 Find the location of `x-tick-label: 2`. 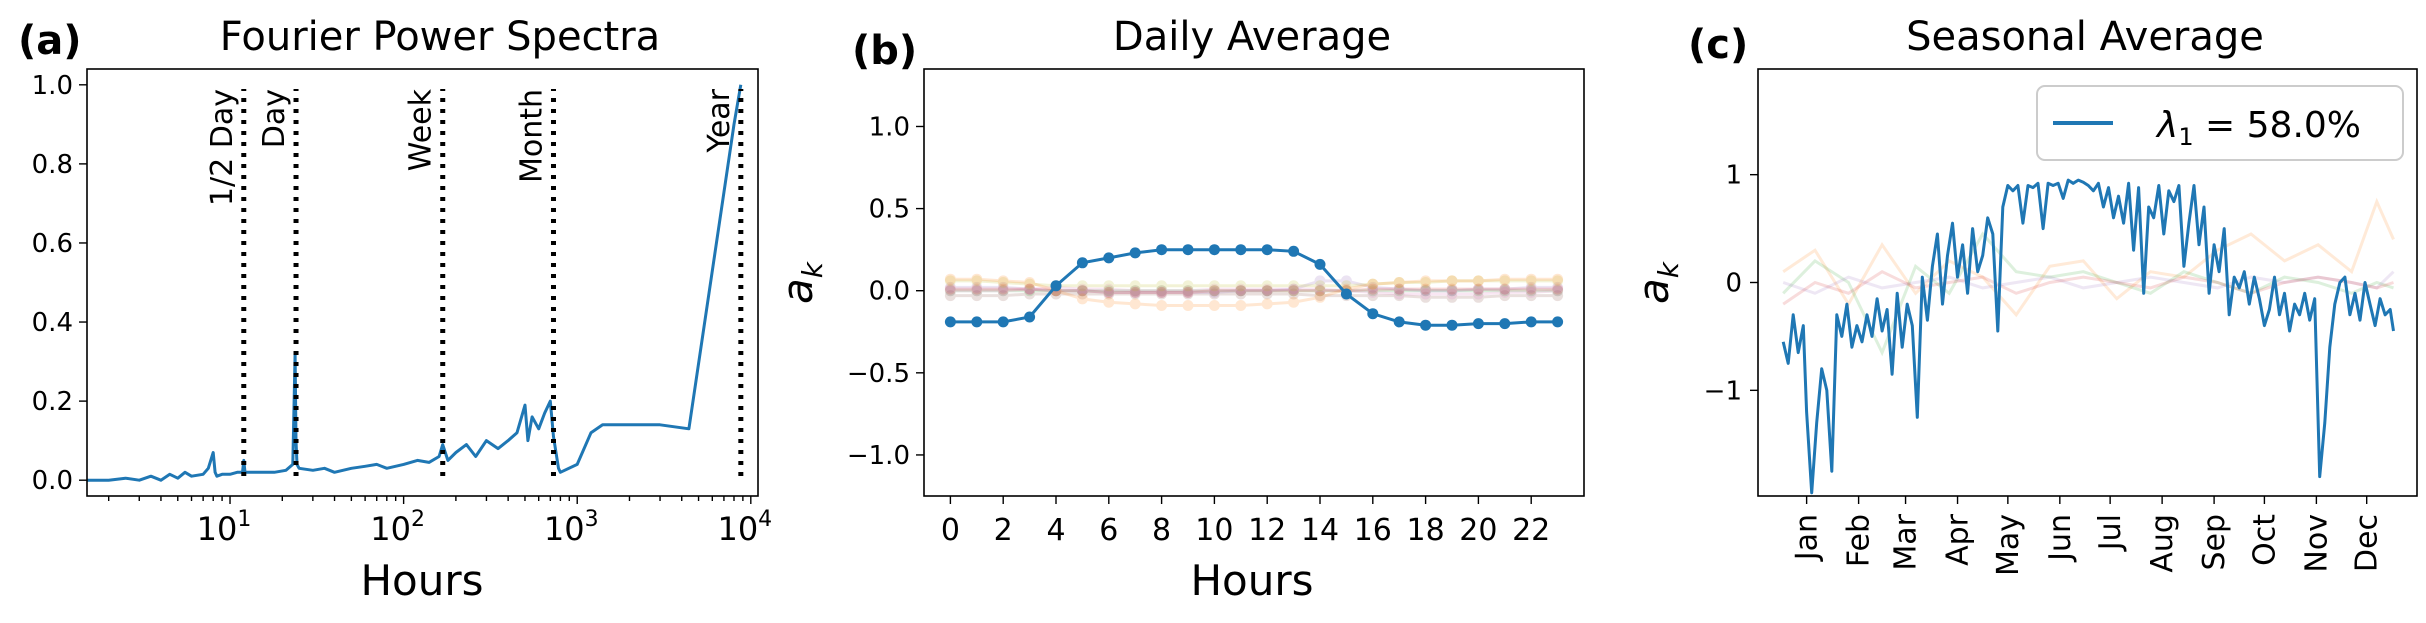

x-tick-label: 2 is located at coordinates (1003, 530).